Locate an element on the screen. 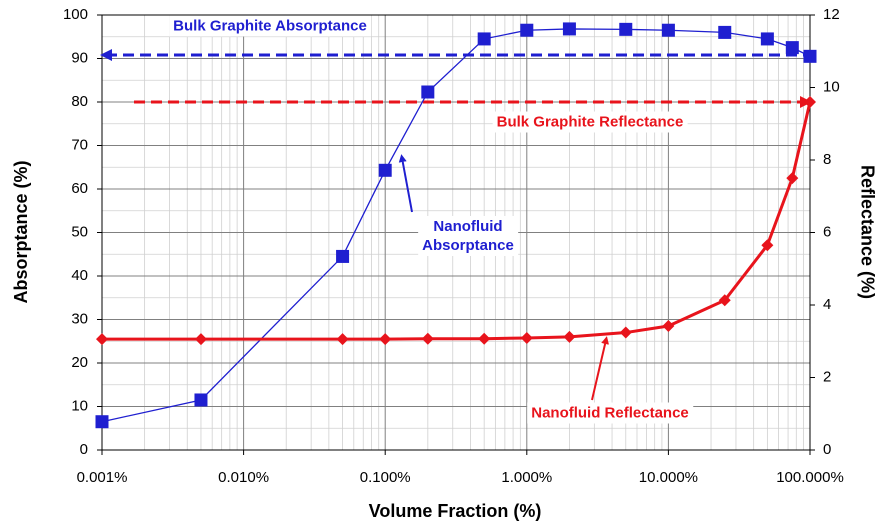 The height and width of the screenshot is (529, 878). y-tick-label: 20 is located at coordinates (79, 362).